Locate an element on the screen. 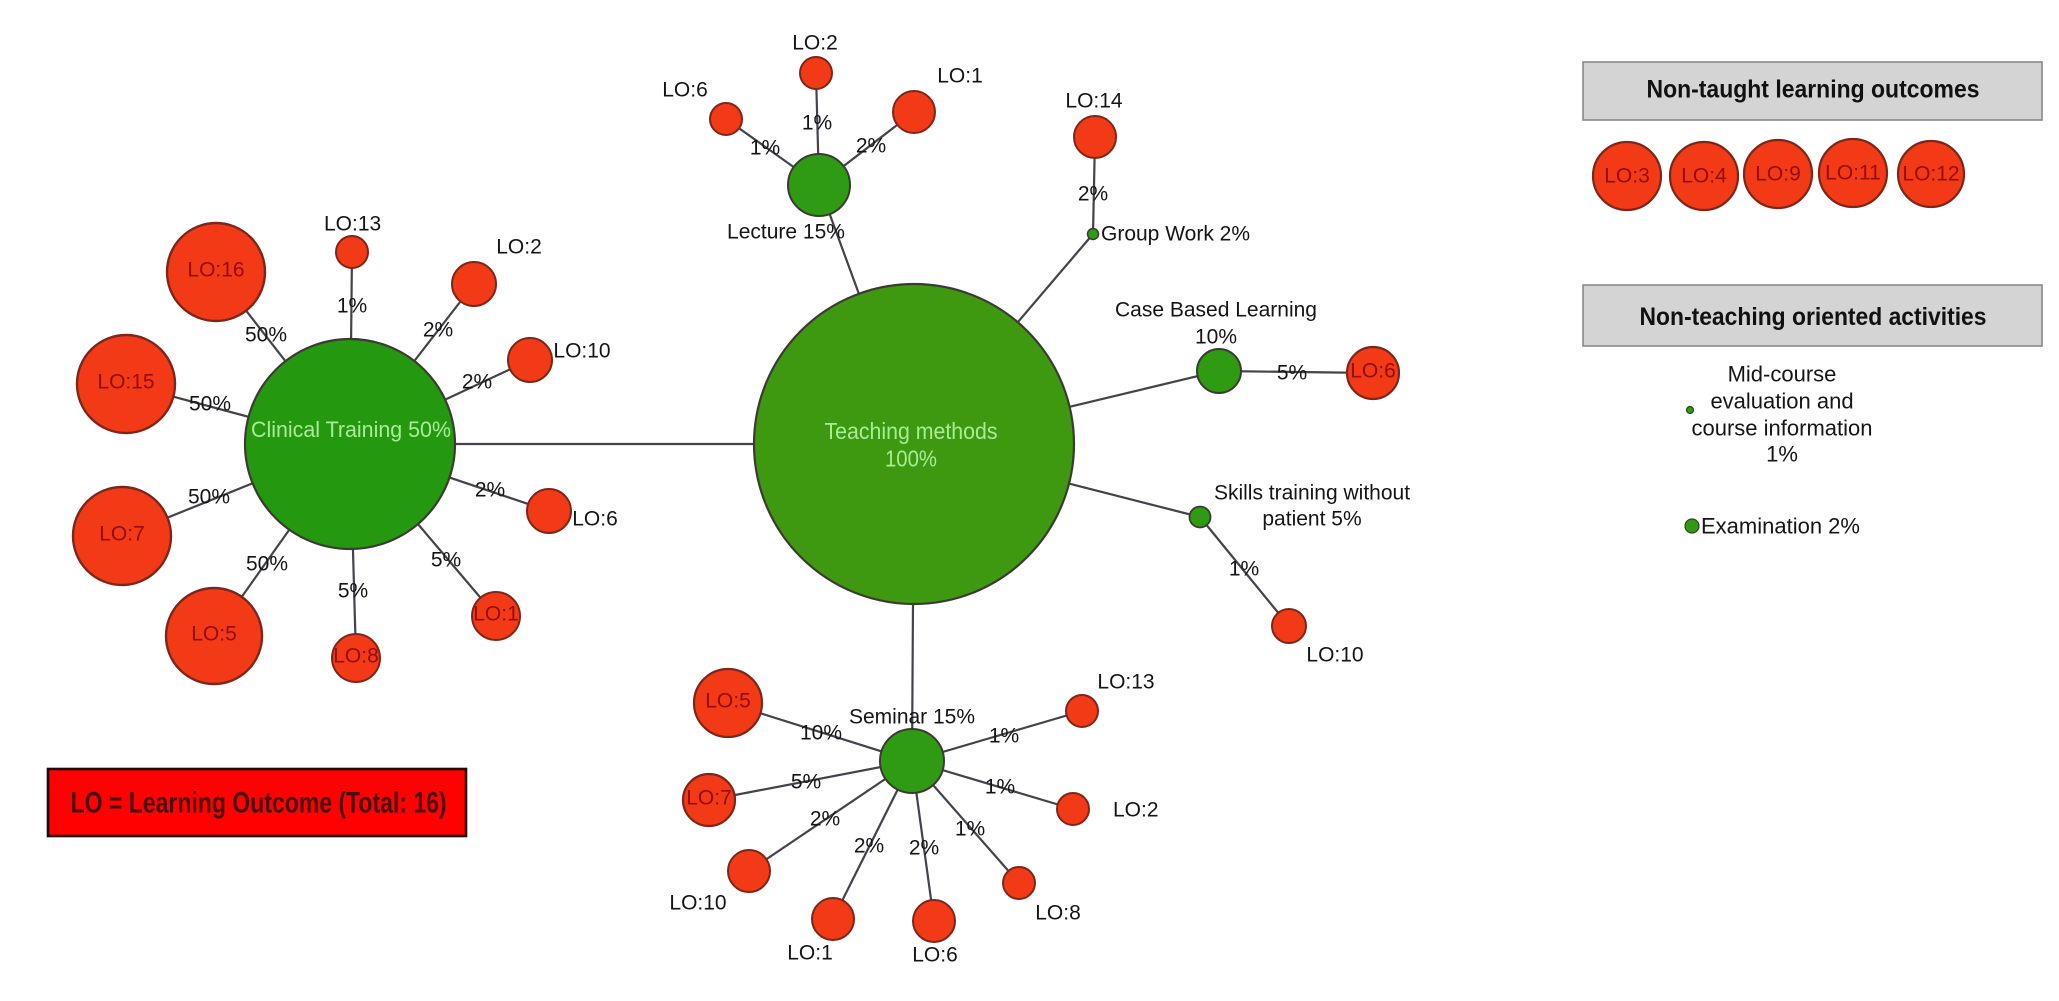 Image resolution: width=2059 pixels, height=1001 pixels. svg-text: Teaching methods is located at coordinates (911, 431).